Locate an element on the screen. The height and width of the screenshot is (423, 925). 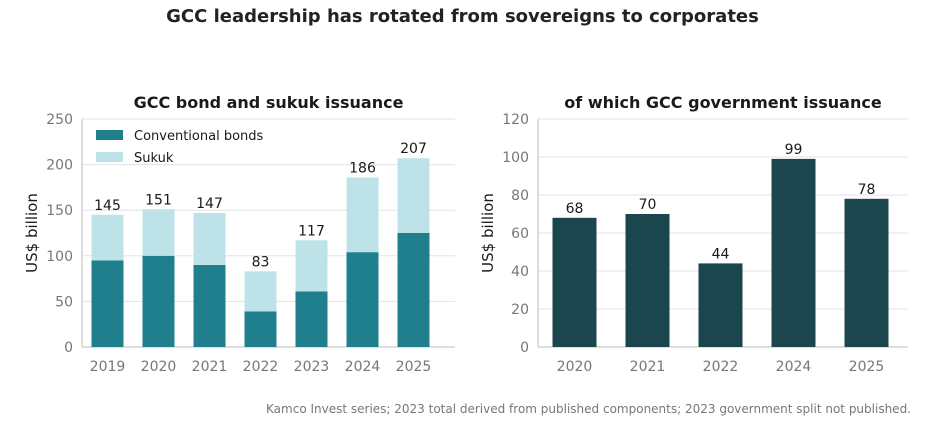
y-tick-label: 80 is located at coordinates (520, 196).